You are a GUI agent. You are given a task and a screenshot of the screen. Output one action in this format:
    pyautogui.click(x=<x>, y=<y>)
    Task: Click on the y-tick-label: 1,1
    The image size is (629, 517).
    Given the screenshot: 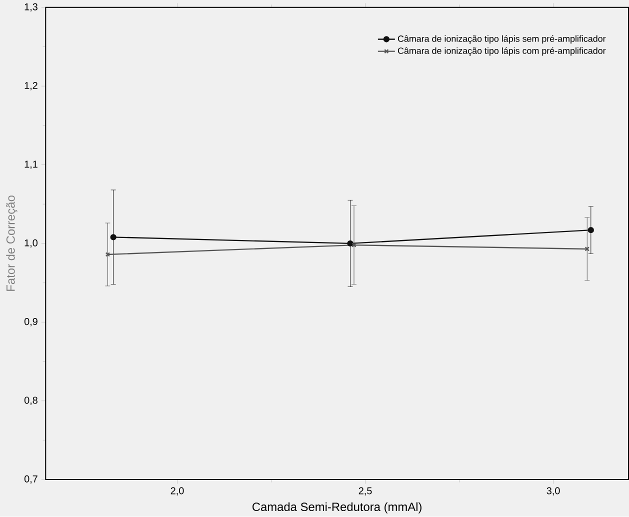 What is the action you would take?
    pyautogui.click(x=31, y=164)
    